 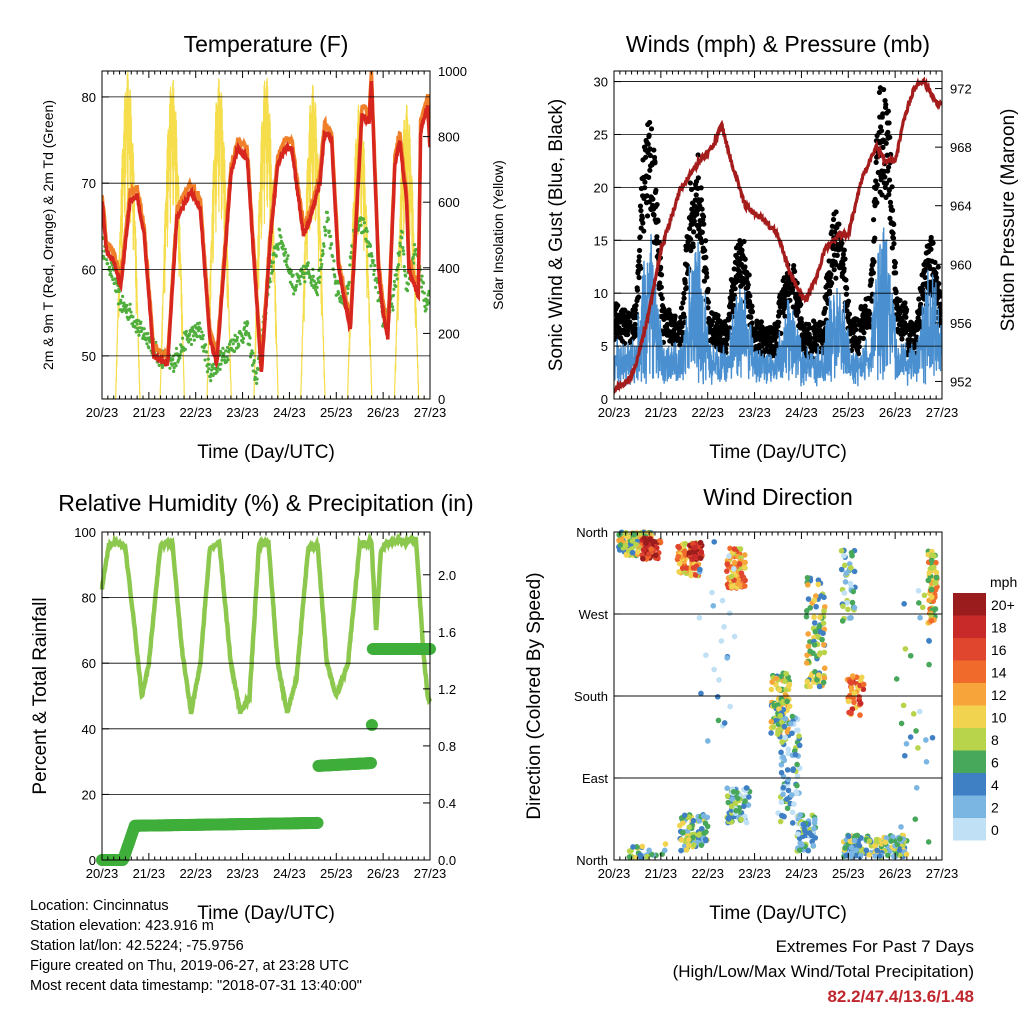 I want to click on y-tick-label: East, so click(x=595, y=778).